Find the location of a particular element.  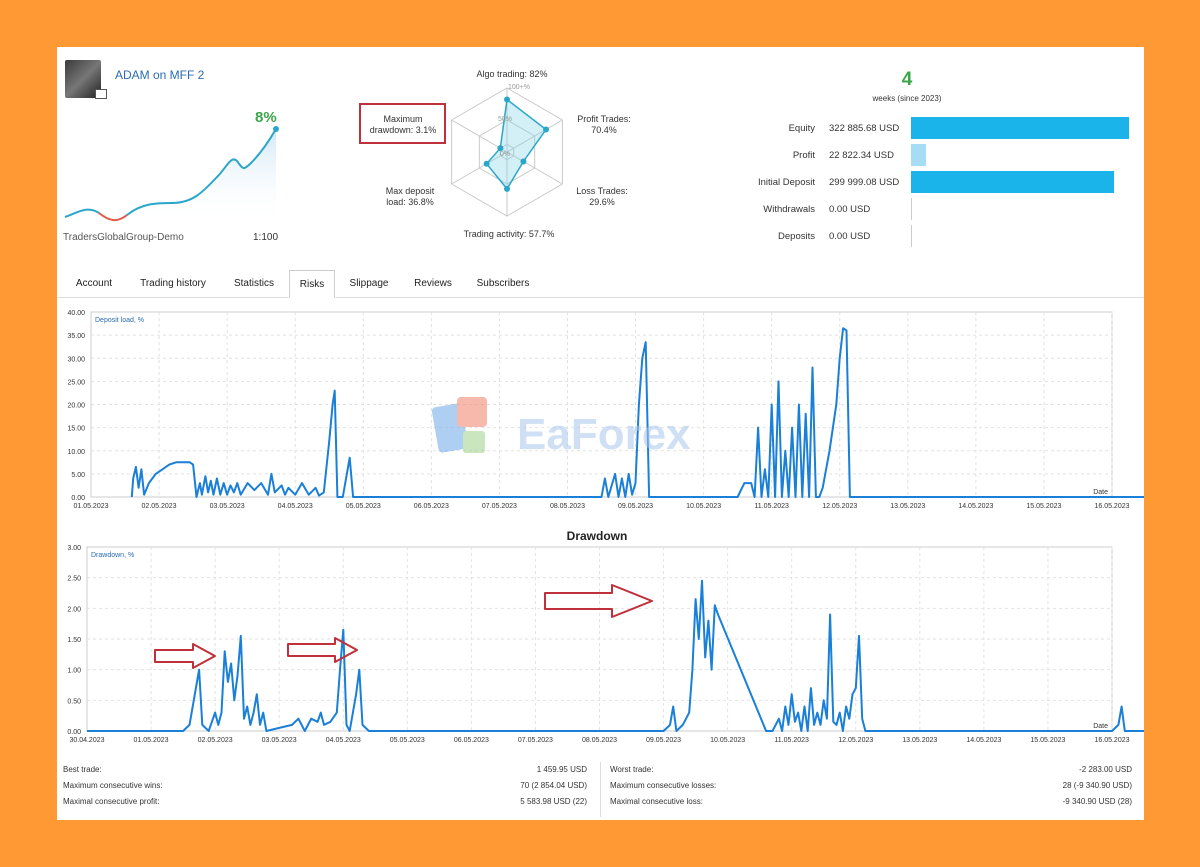

radar-label-deposit-title: Max deposit is located at coordinates (410, 191).